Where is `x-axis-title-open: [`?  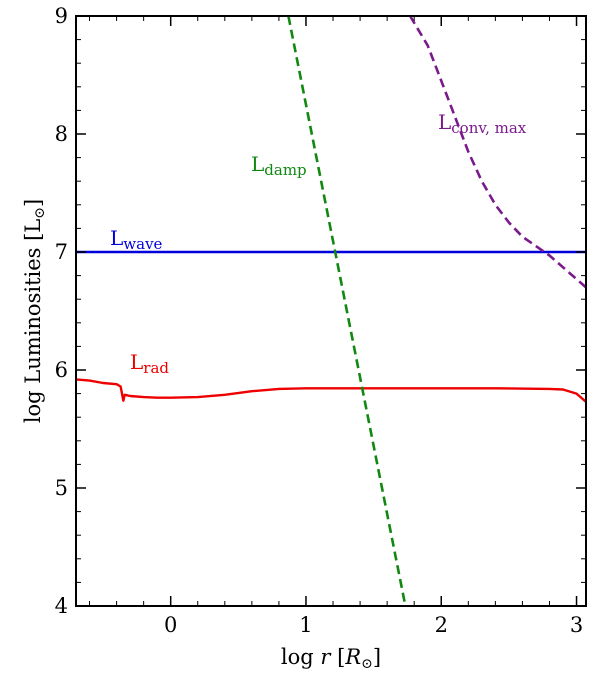
x-axis-title-open: [ is located at coordinates (337, 657).